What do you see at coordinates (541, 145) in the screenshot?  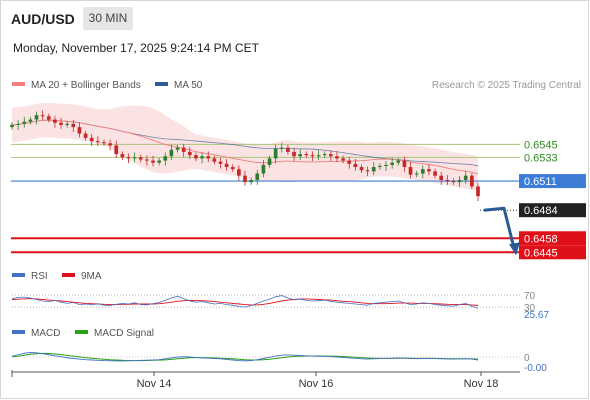 I see `level-label-resistance: 0.6545` at bounding box center [541, 145].